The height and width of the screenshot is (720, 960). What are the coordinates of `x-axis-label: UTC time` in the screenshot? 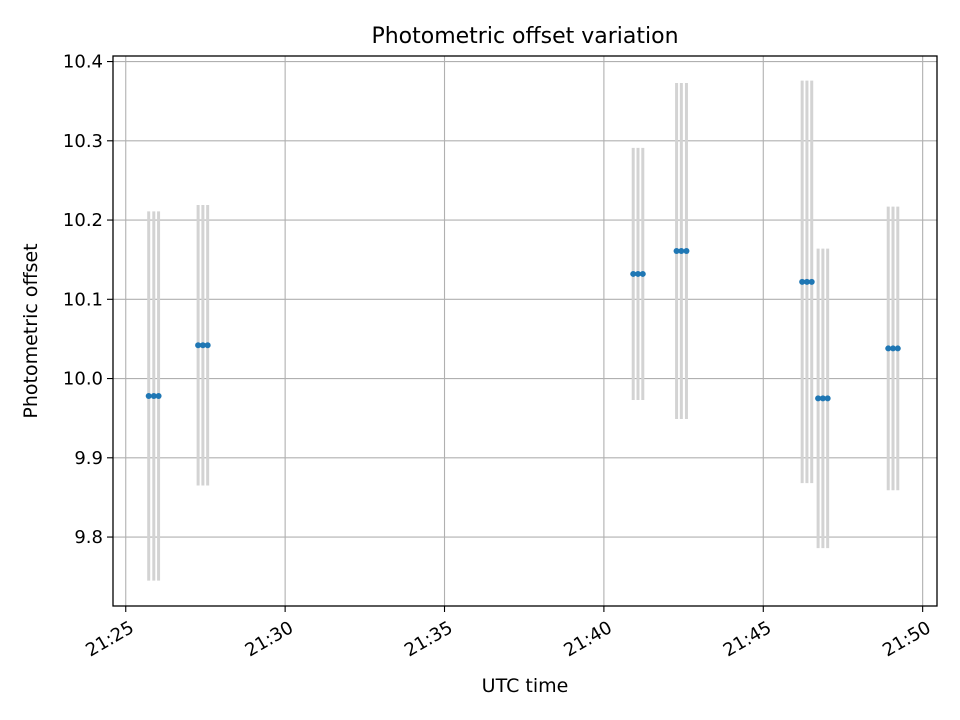 It's located at (525, 686).